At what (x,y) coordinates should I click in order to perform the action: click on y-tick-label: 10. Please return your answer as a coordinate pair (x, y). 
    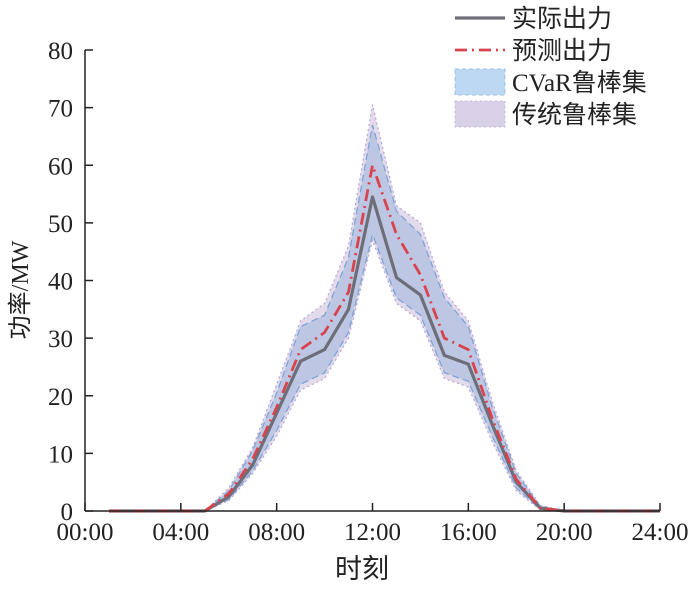
    Looking at the image, I should click on (60, 454).